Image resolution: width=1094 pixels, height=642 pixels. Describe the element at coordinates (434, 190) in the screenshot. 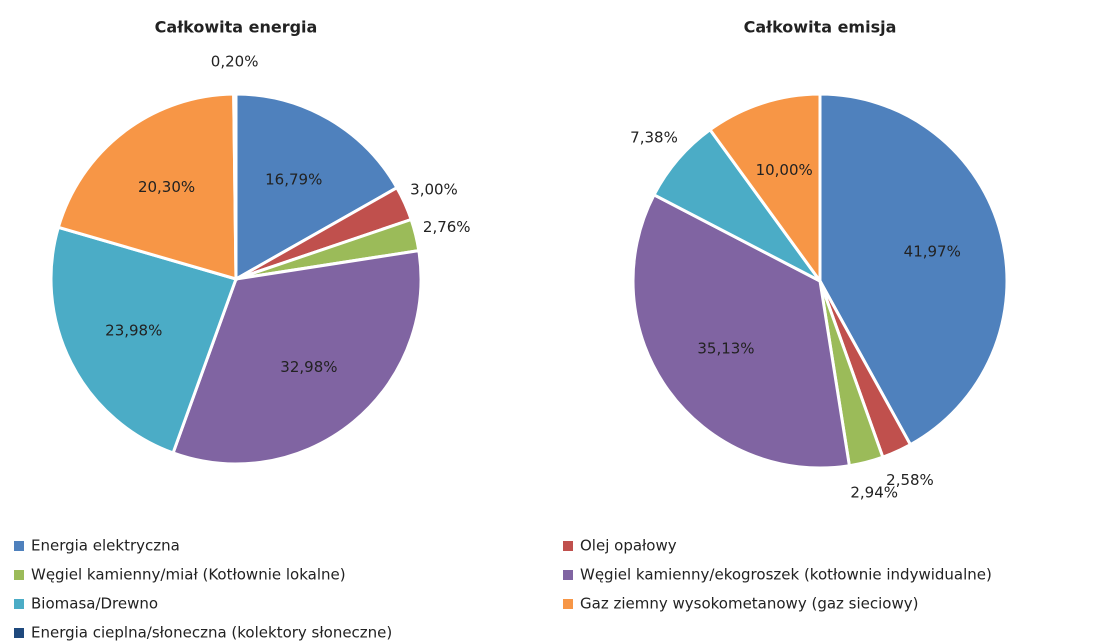

I see `data-label: 3,00%` at that location.